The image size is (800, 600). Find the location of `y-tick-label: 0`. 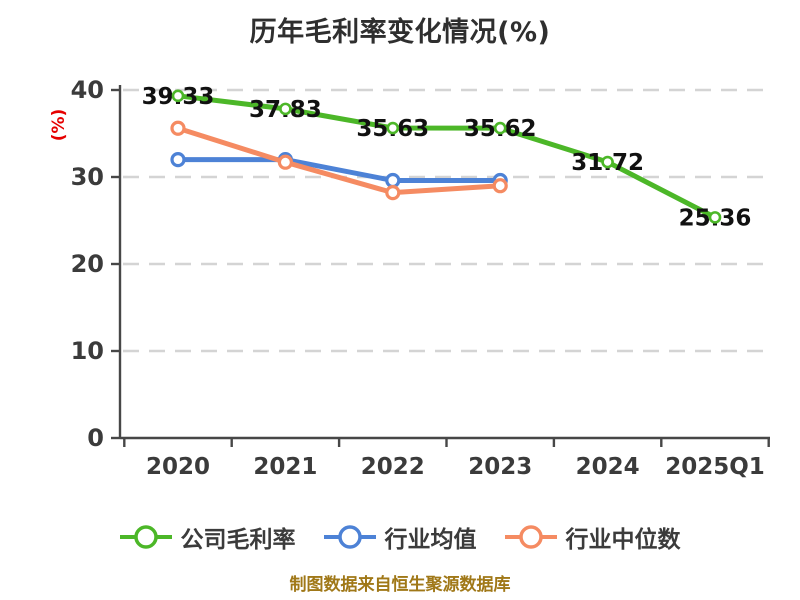

y-tick-label: 0 is located at coordinates (95, 438).